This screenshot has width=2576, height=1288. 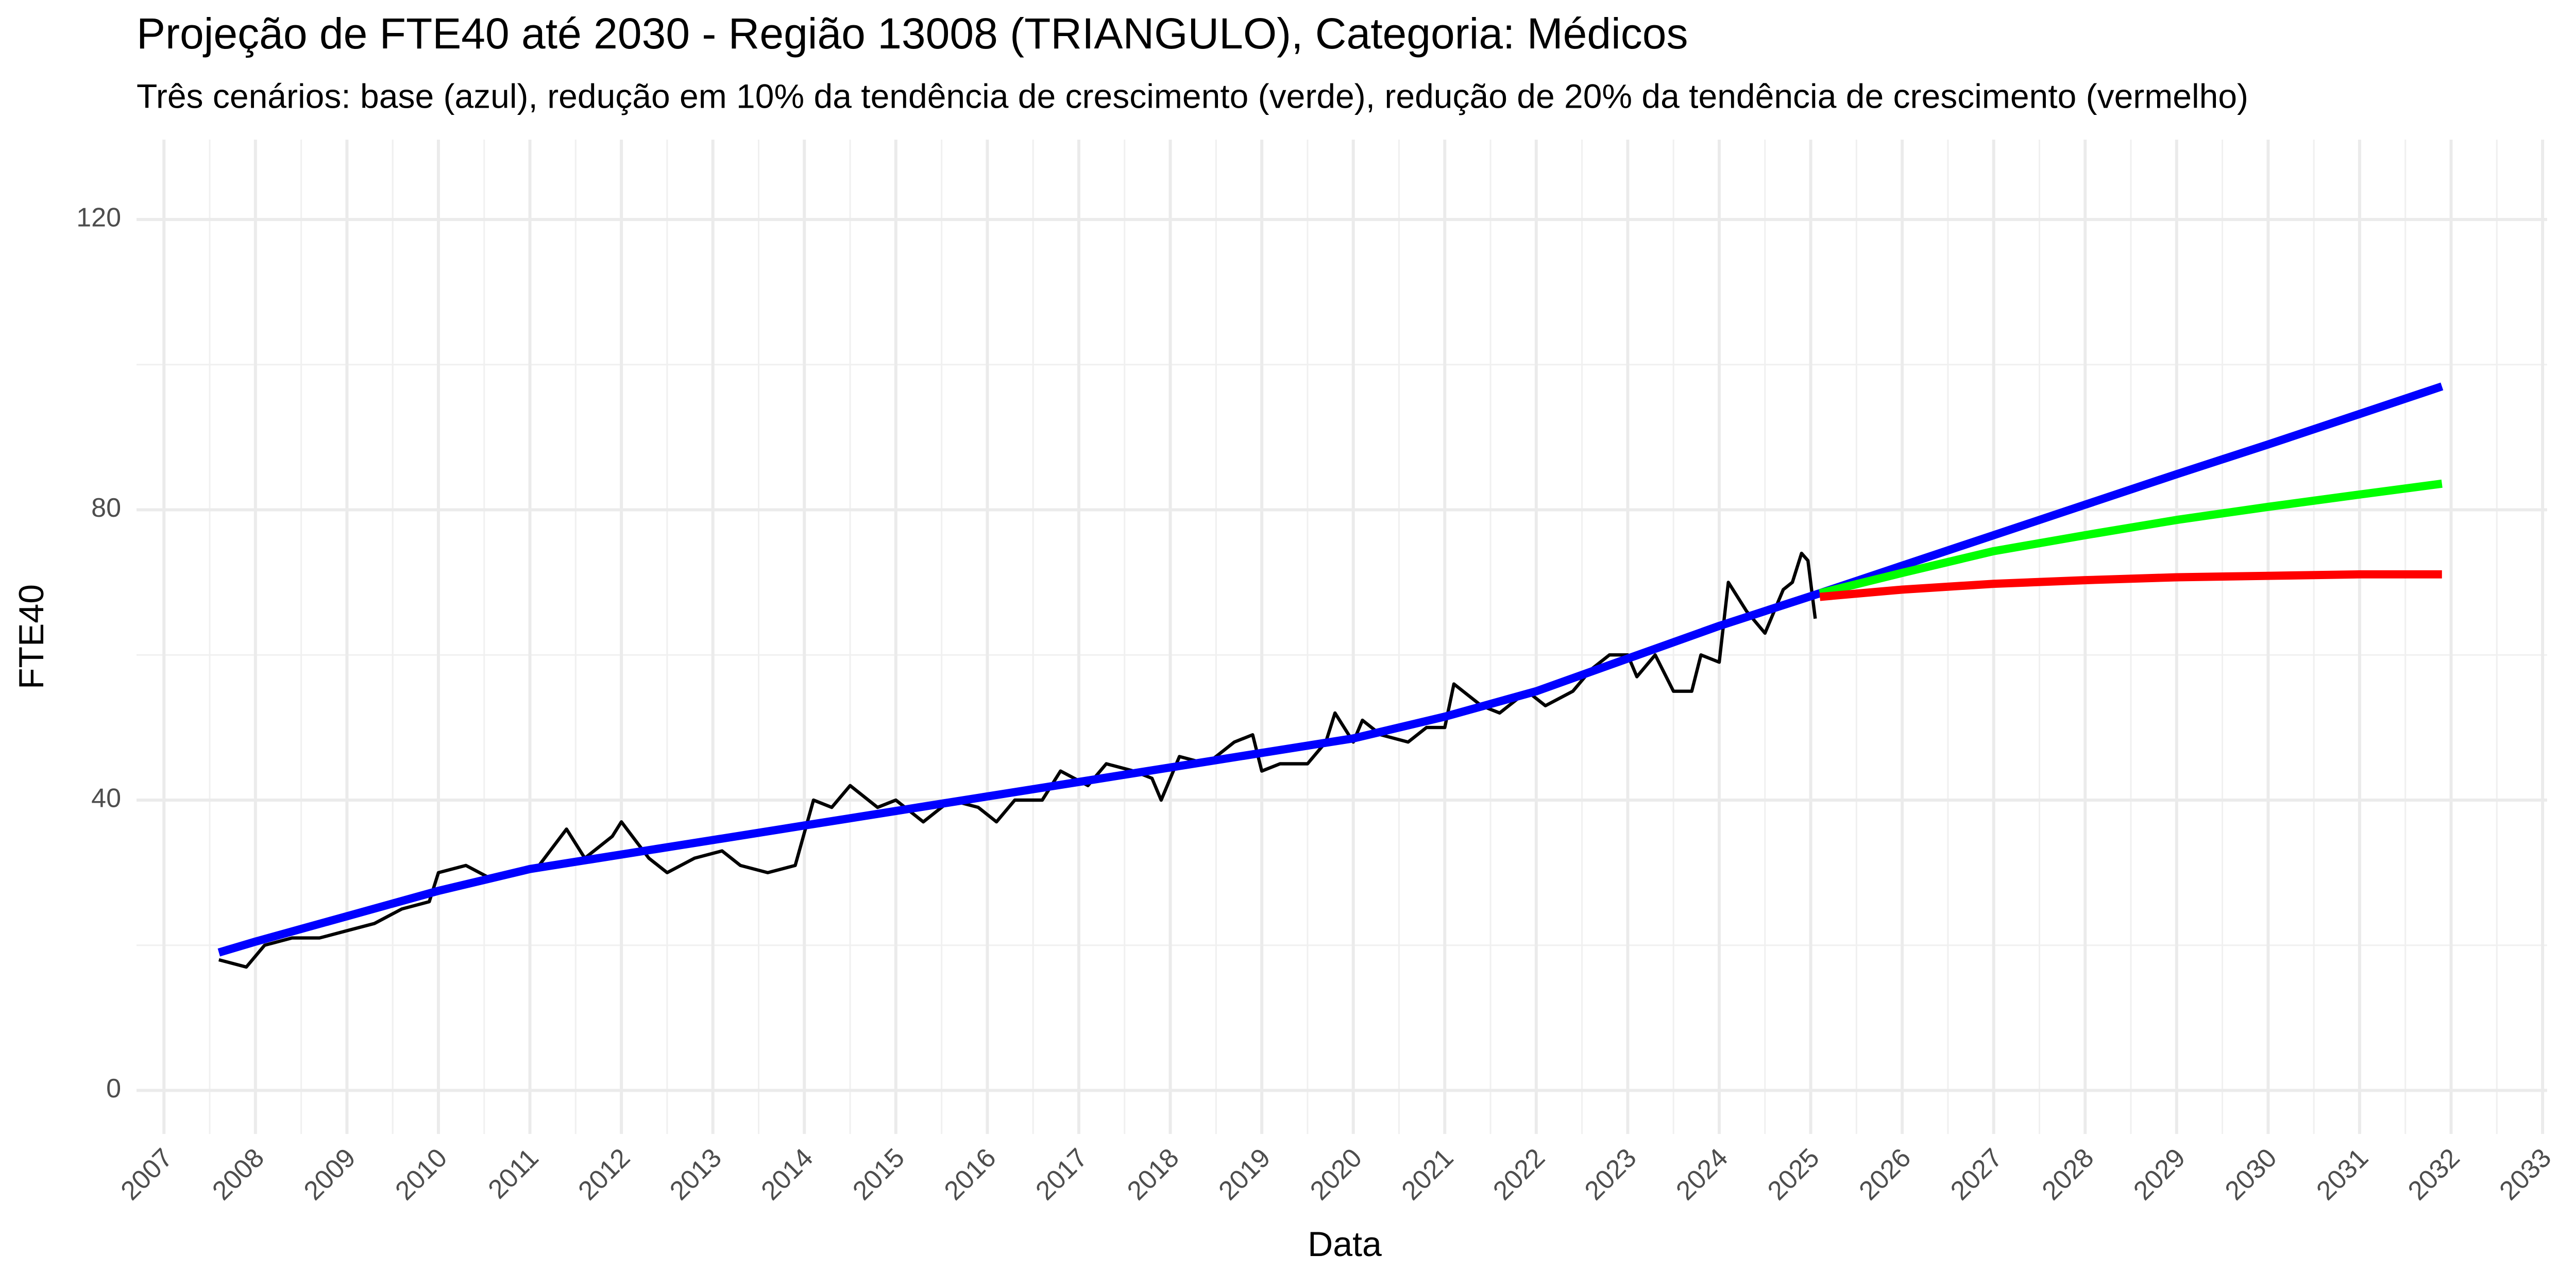 What do you see at coordinates (1345, 1244) in the screenshot?
I see `x-axis-title: Data` at bounding box center [1345, 1244].